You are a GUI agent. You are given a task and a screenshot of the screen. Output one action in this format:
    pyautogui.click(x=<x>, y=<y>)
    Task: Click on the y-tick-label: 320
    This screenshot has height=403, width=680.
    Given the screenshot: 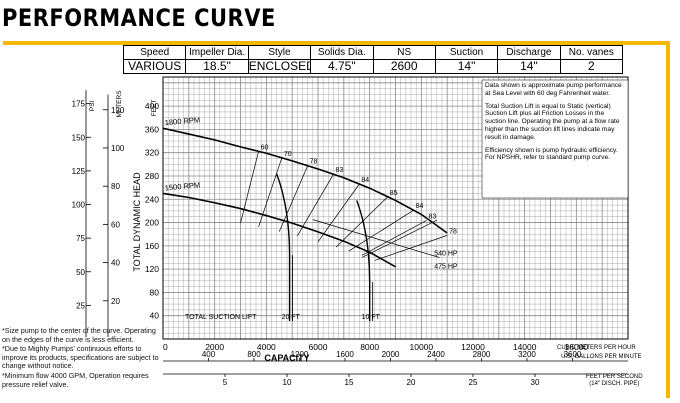 What is the action you would take?
    pyautogui.click(x=152, y=153)
    